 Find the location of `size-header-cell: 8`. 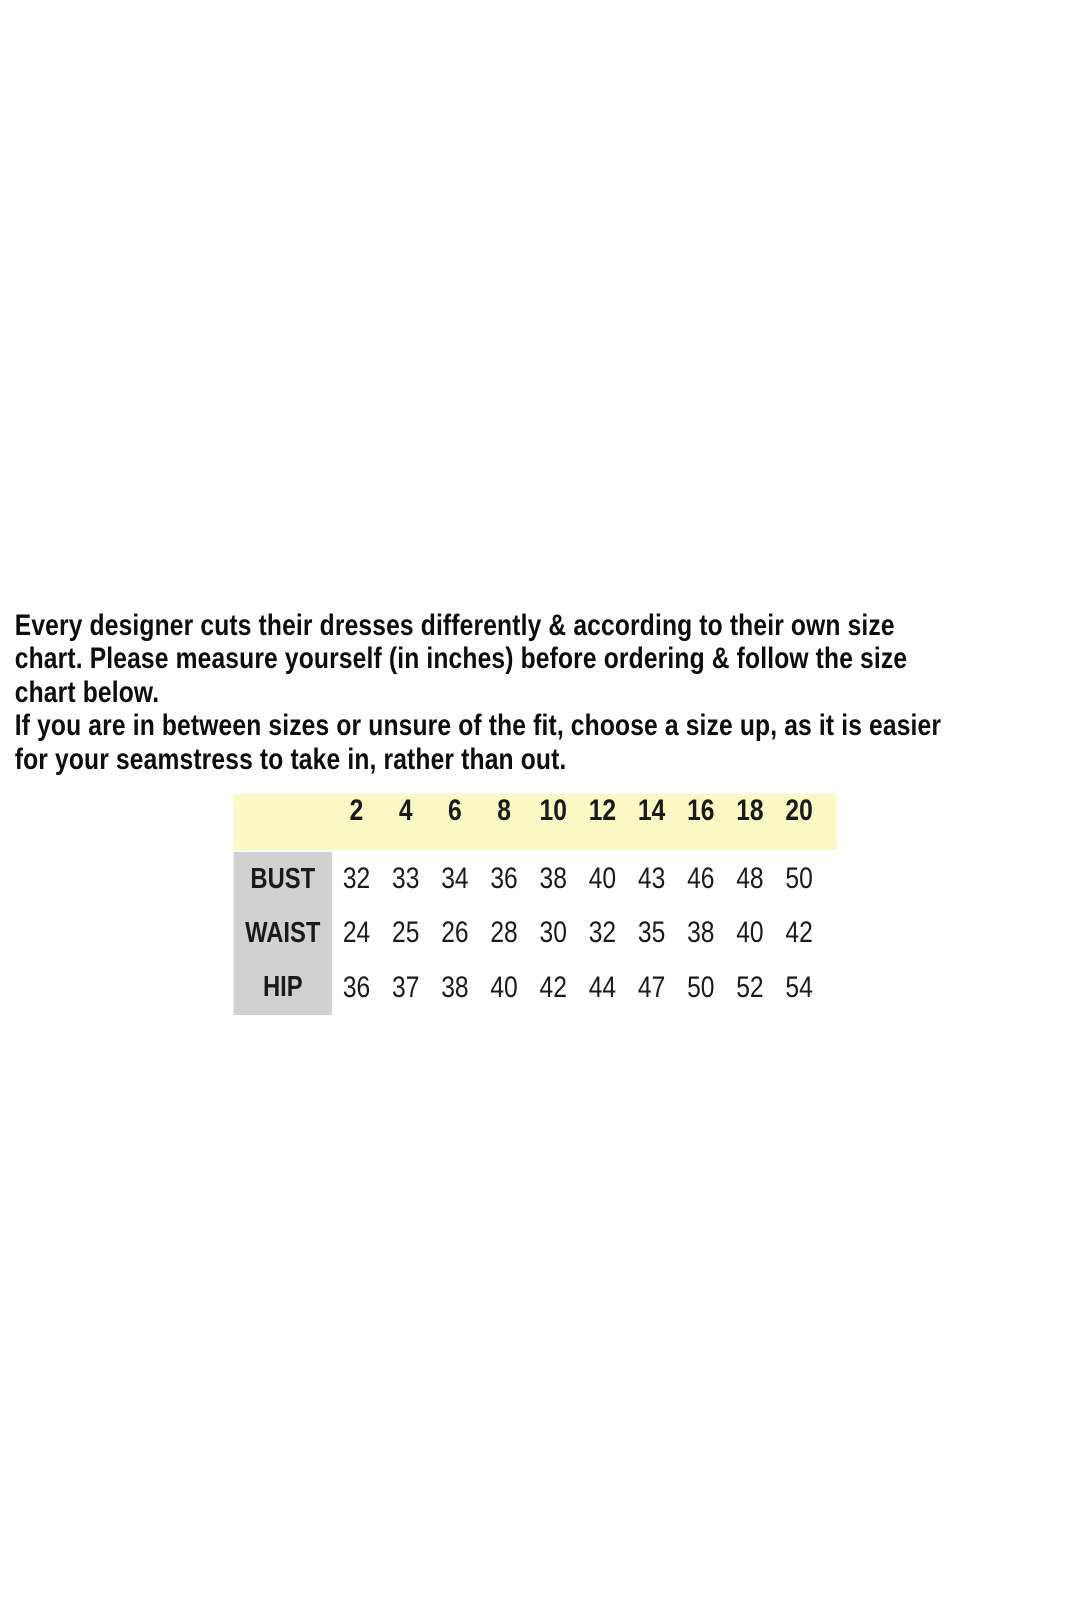

size-header-cell: 8 is located at coordinates (504, 810).